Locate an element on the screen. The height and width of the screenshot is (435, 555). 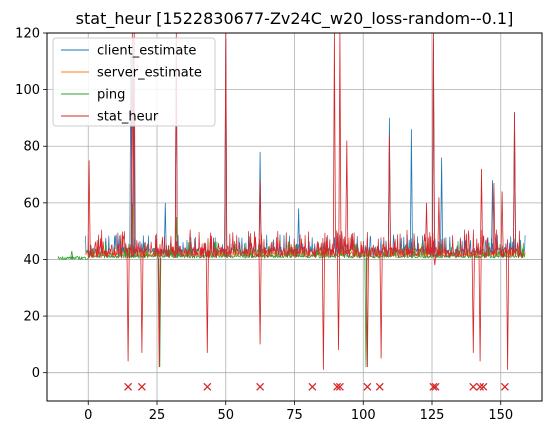
x-tick-label: 0 is located at coordinates (88, 415).